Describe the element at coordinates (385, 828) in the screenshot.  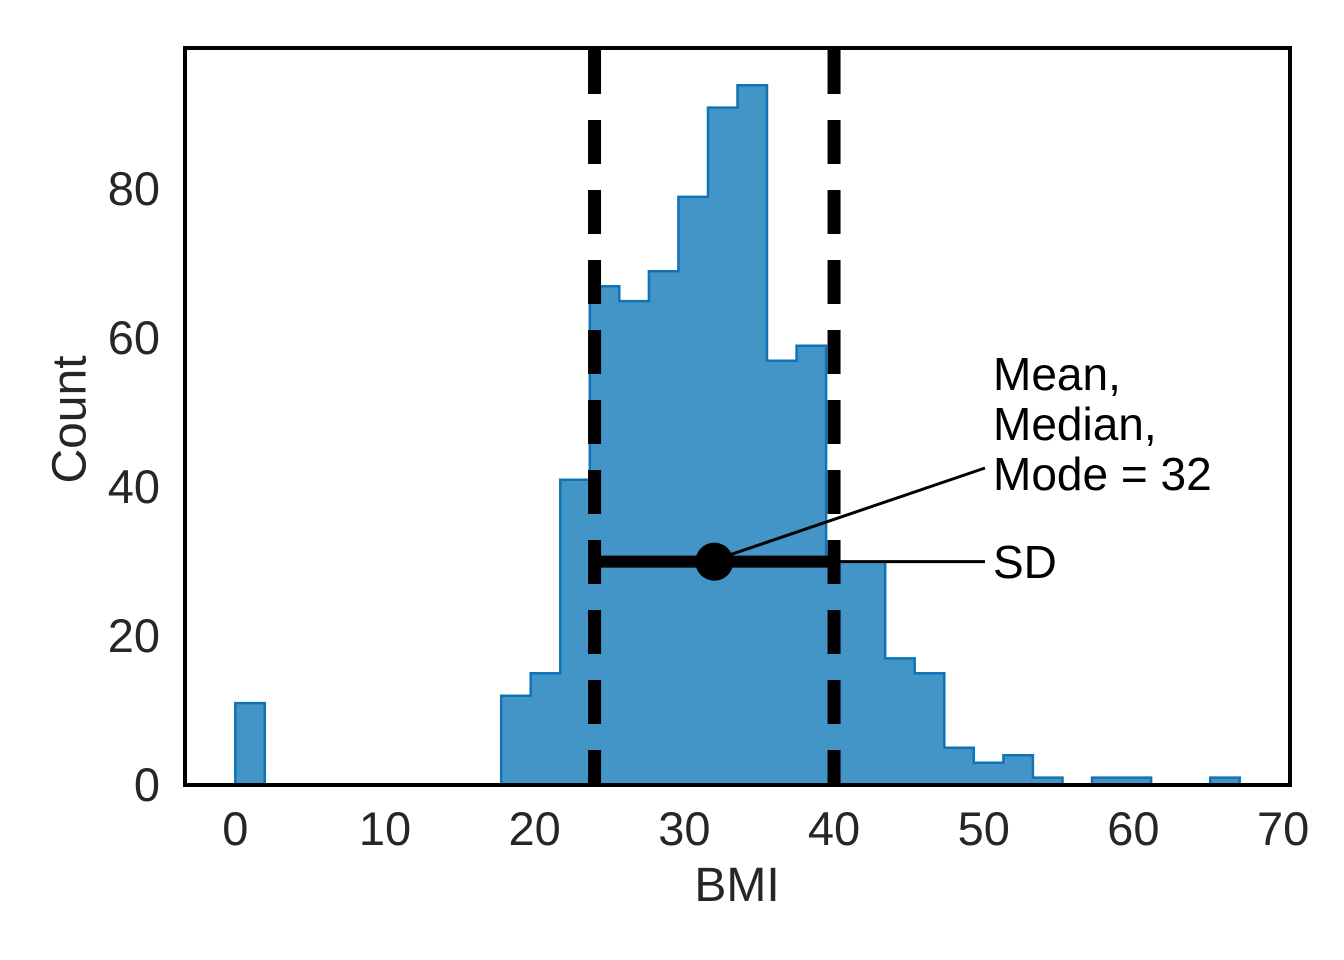
I see `x-tick-label-10: 10` at that location.